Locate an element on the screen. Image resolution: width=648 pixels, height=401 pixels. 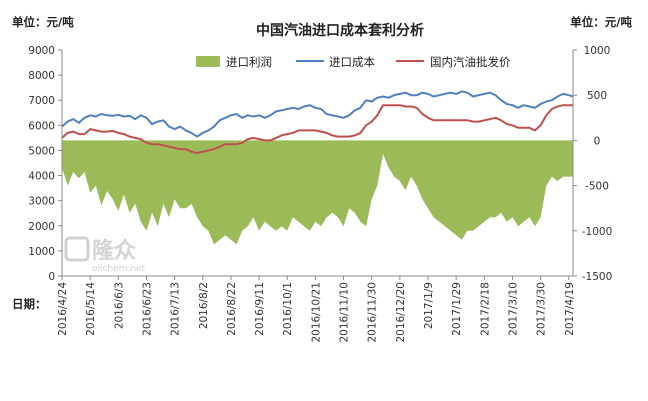
x-tick-label: 2016/7/13 is located at coordinates (176, 309).